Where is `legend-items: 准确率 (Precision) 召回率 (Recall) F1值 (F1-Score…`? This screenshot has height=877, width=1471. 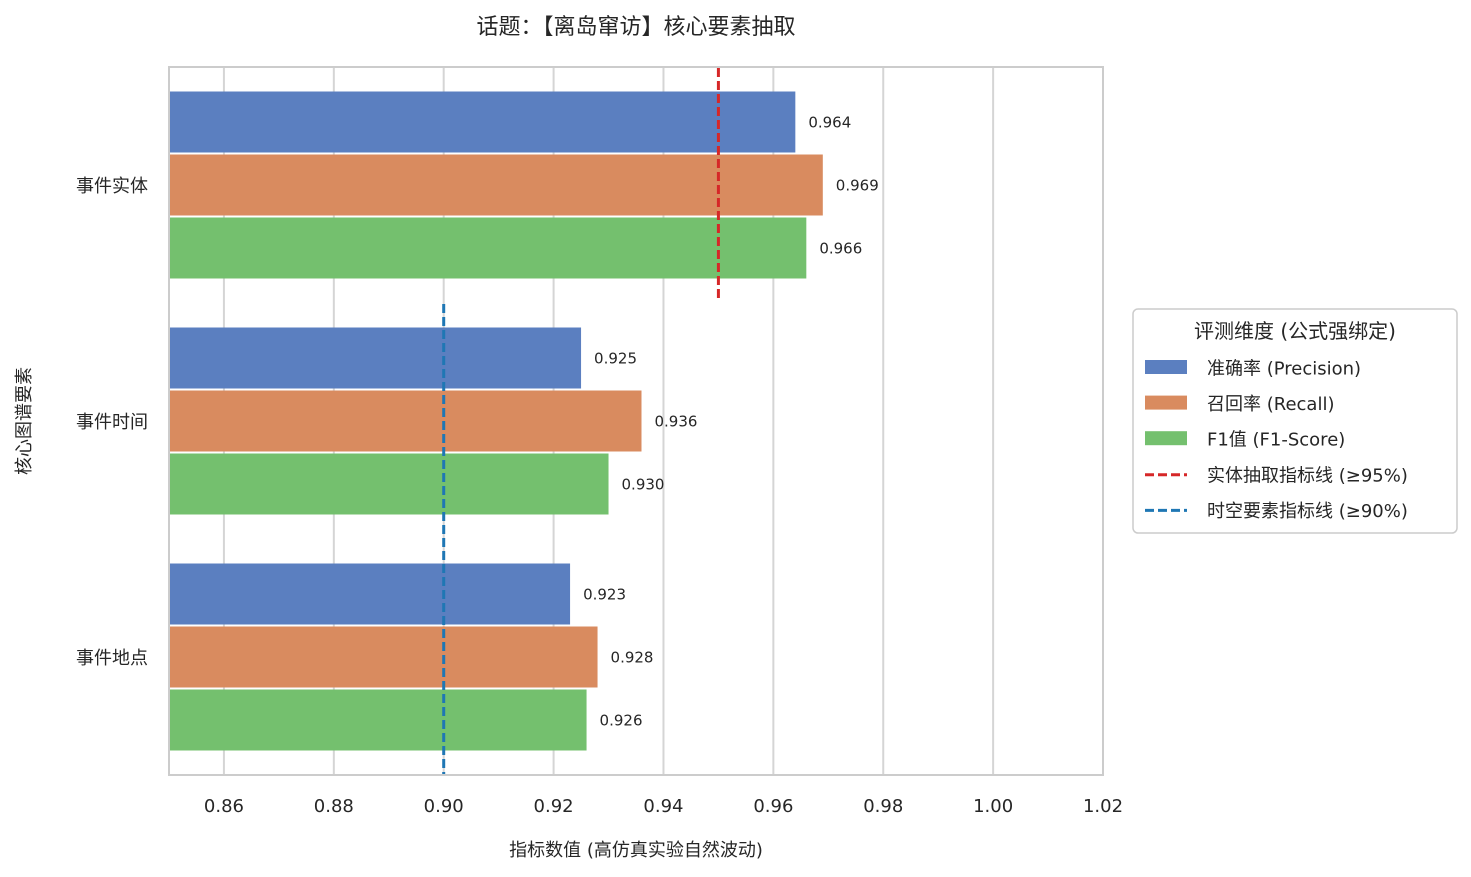 legend-items: 准确率 (Precision) 召回率 (Recall) F1值 (F1-Score… is located at coordinates (1276, 440).